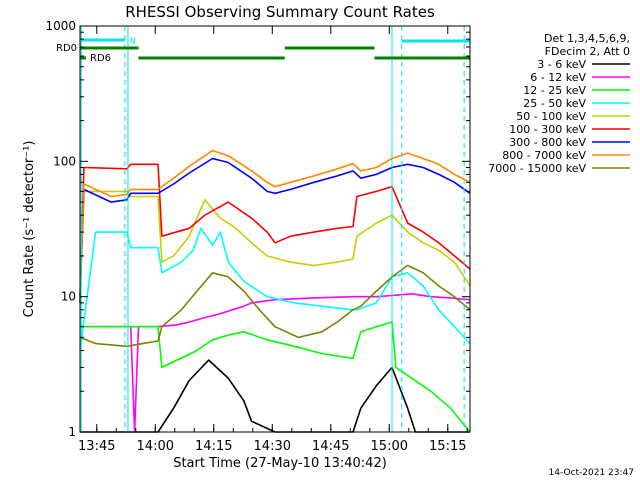 The width and height of the screenshot is (640, 480). What do you see at coordinates (29, 229) in the screenshot?
I see `y-axis-label: Count Rate (s⁻¹ detector⁻¹)` at bounding box center [29, 229].